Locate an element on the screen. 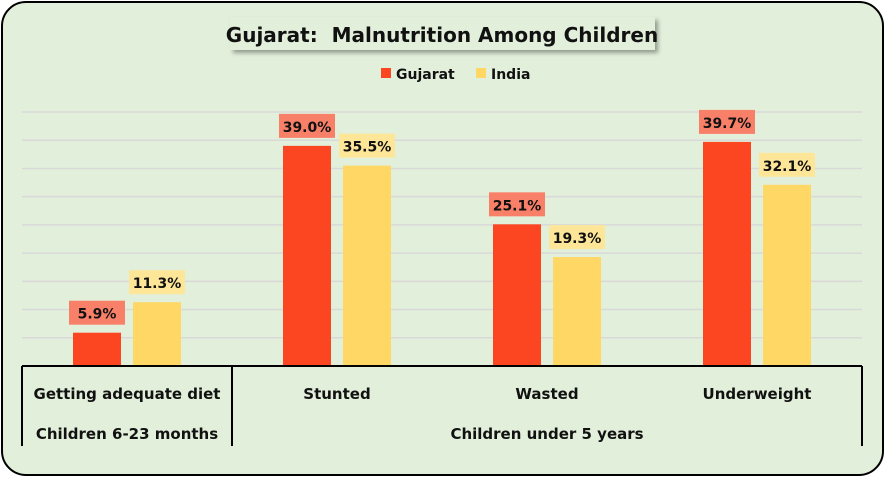 Image resolution: width=885 pixels, height=481 pixels. chart-title: Gujarat: Malnutrition Among Children is located at coordinates (442, 35).